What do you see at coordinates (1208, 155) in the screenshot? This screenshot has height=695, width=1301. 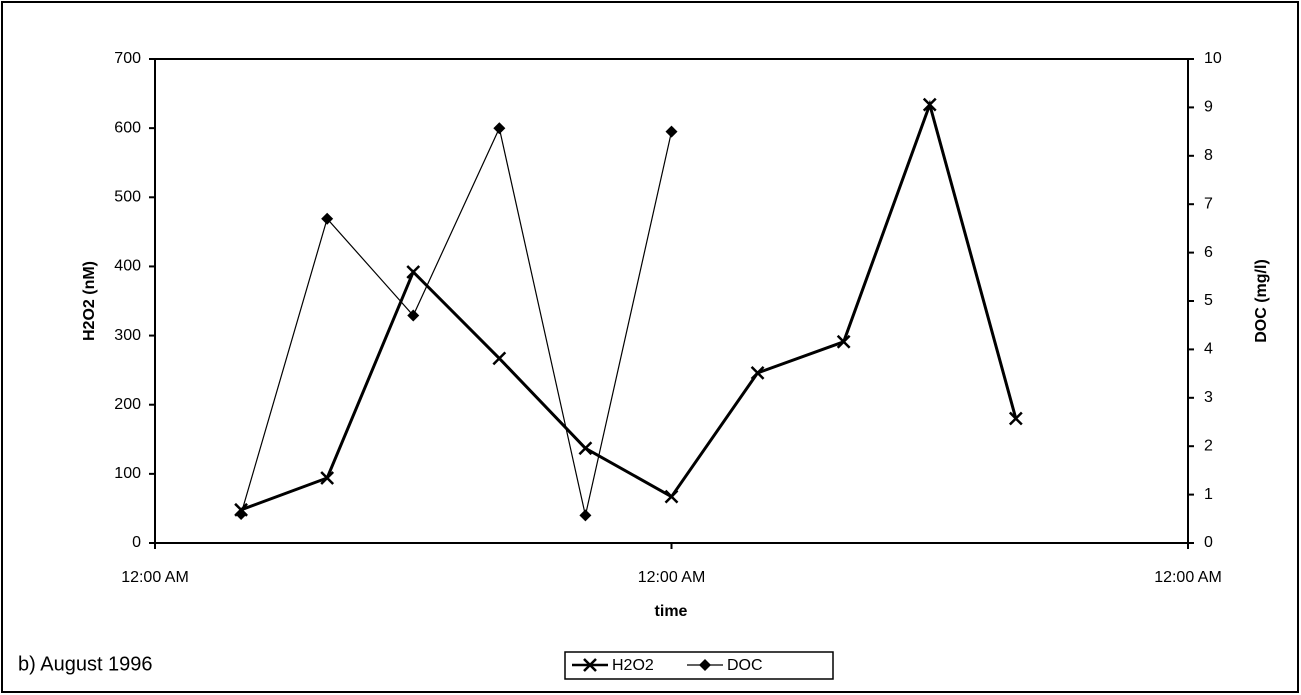 I see `y2-tick-label: 8` at bounding box center [1208, 155].